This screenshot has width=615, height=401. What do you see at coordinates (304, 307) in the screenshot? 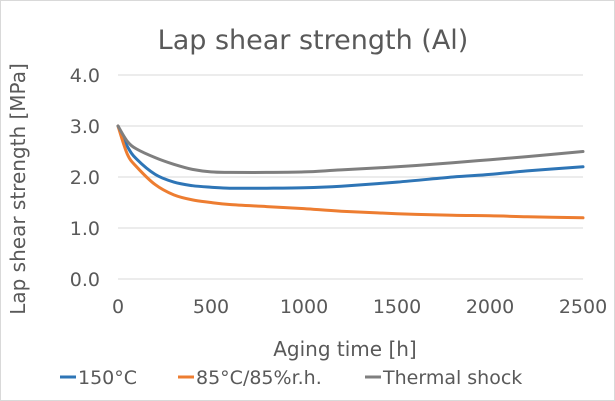
I see `x-tick-label: 1000` at bounding box center [304, 307].